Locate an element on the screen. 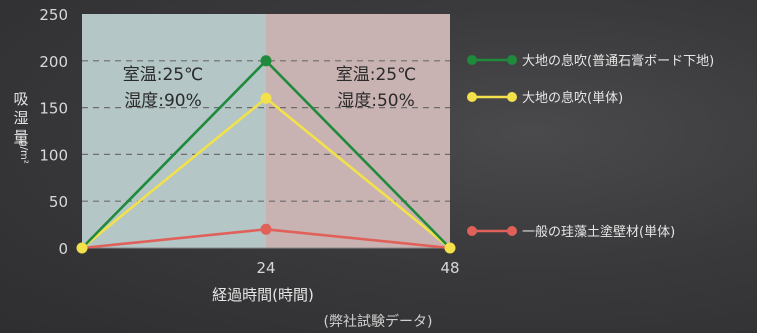 Image resolution: width=757 pixels, height=333 pixels. y-axis-label-char-3: 量 is located at coordinates (20, 137).